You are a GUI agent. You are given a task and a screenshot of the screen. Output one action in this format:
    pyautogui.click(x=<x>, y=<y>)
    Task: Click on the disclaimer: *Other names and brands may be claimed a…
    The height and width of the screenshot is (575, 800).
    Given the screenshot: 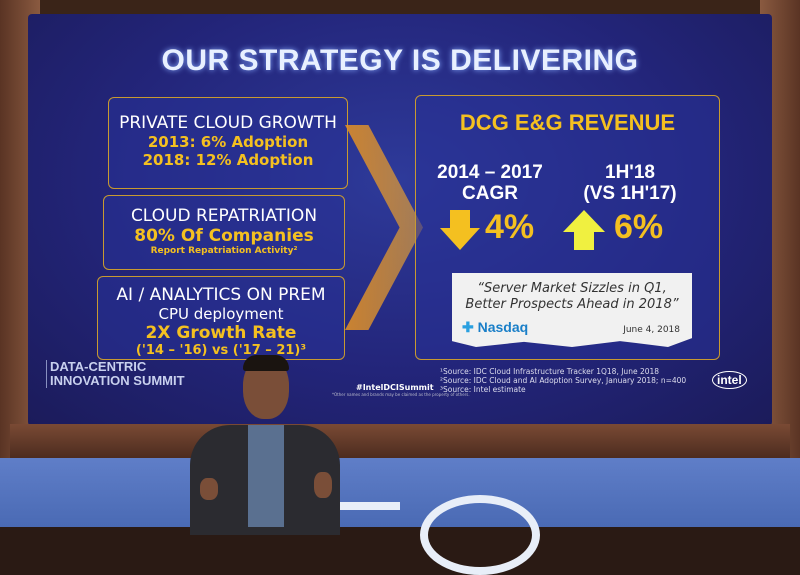 What is the action you would take?
    pyautogui.click(x=401, y=394)
    